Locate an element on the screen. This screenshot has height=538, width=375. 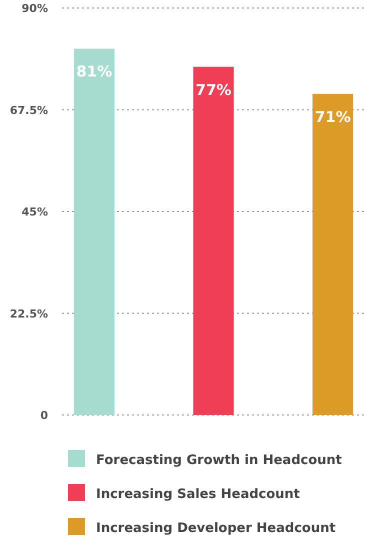
y-tick-label: 22.5% is located at coordinates (29, 313).